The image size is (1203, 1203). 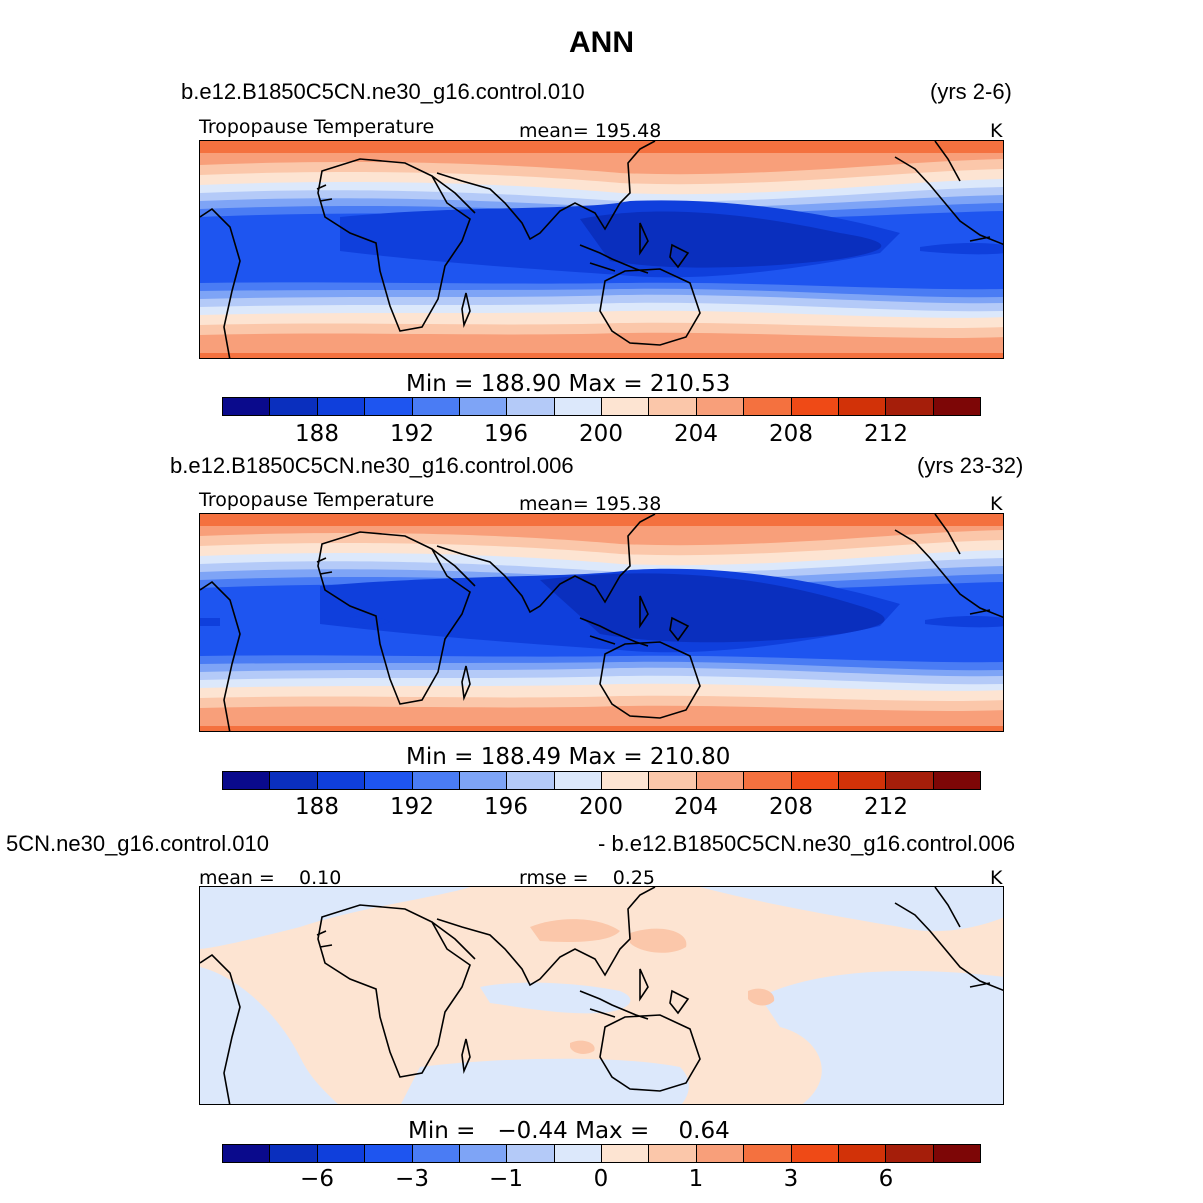 What do you see at coordinates (317, 1179) in the screenshot?
I see `panel3-tick: −6` at bounding box center [317, 1179].